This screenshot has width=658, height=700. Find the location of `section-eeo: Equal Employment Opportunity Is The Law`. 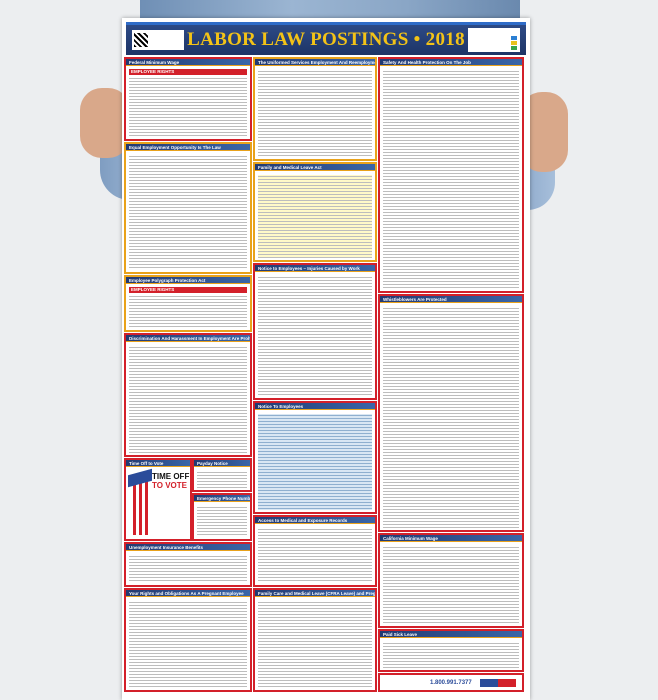

section-eeo: Equal Employment Opportunity Is The Law is located at coordinates (188, 208).